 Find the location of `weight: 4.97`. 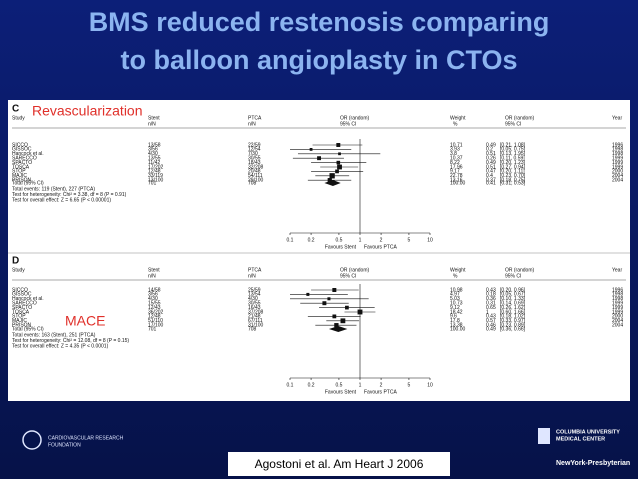

weight: 4.97 is located at coordinates (455, 295).